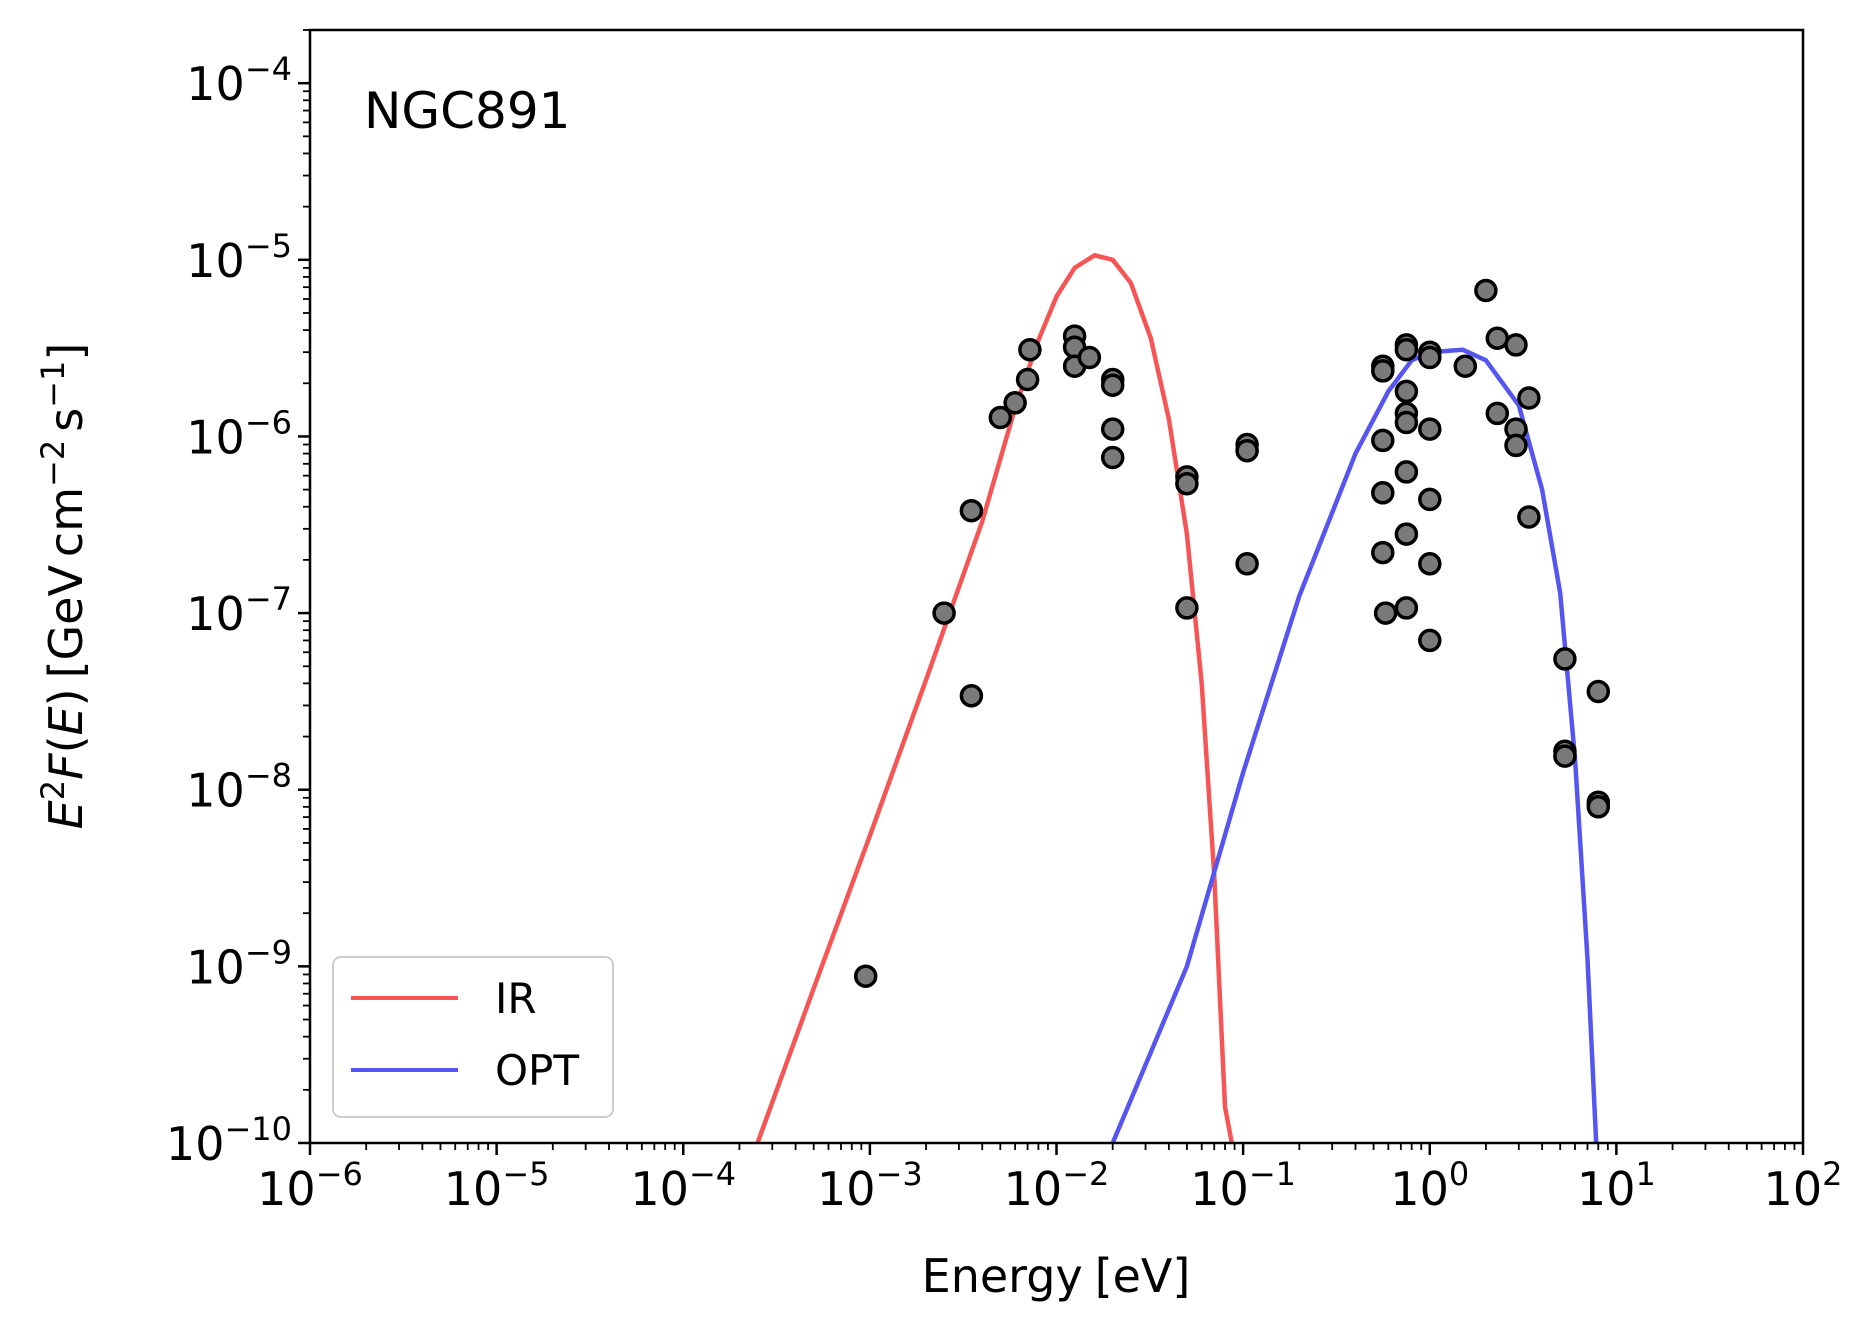  What do you see at coordinates (239, 787) in the screenshot?
I see `y-tick-label: 10⁻⁸` at bounding box center [239, 787].